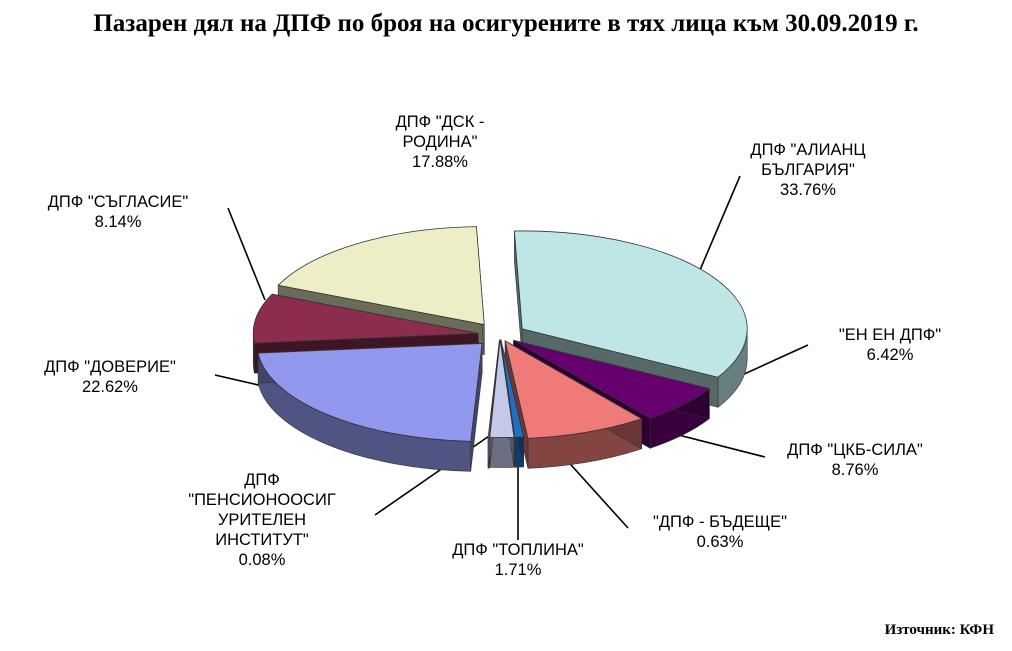 The image size is (1012, 651). I want to click on slice-alianz, so click(630, 304).